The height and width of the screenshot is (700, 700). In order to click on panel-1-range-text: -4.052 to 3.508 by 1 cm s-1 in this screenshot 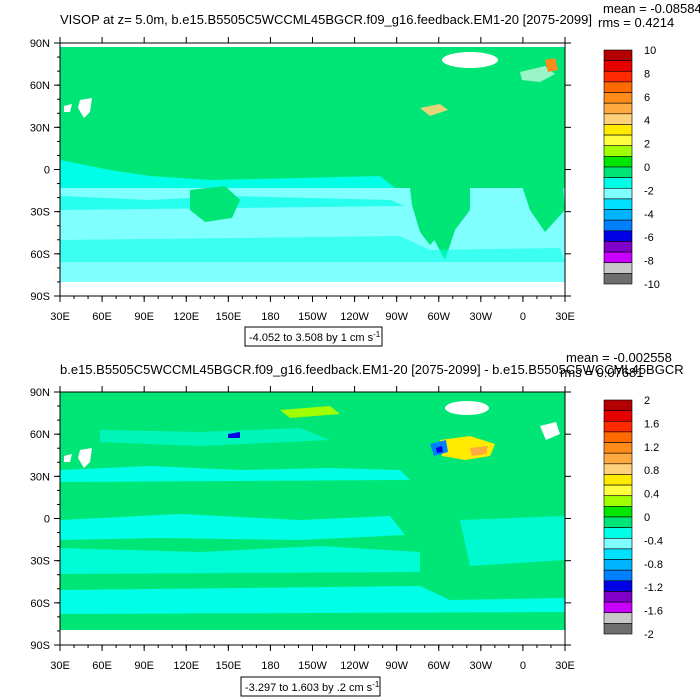, I will do `click(315, 337)`.